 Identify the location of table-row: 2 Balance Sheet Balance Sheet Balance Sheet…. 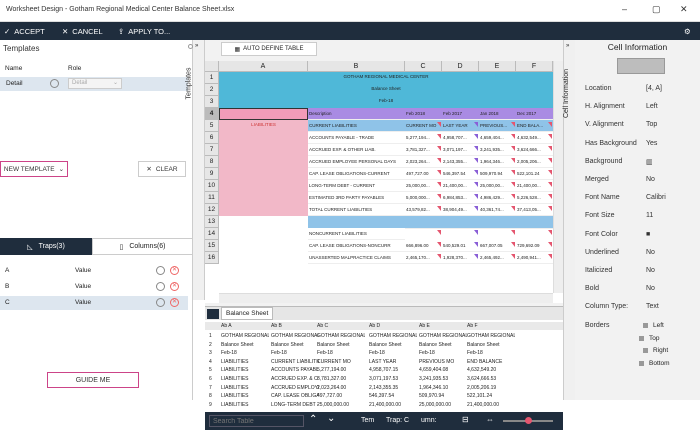
(384, 345).